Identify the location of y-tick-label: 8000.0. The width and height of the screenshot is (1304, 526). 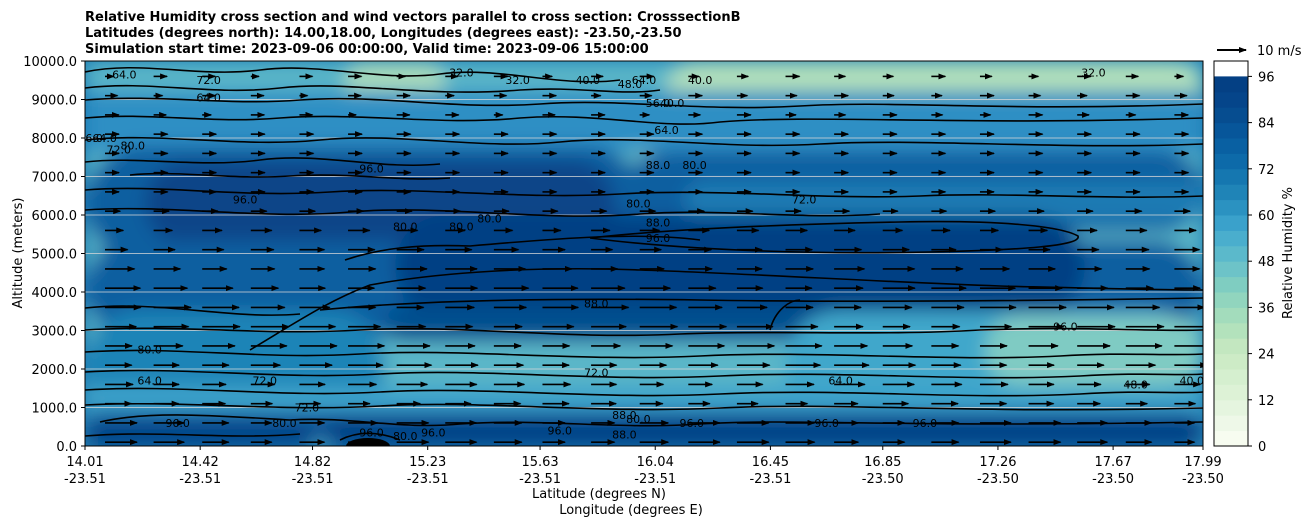
(55, 139).